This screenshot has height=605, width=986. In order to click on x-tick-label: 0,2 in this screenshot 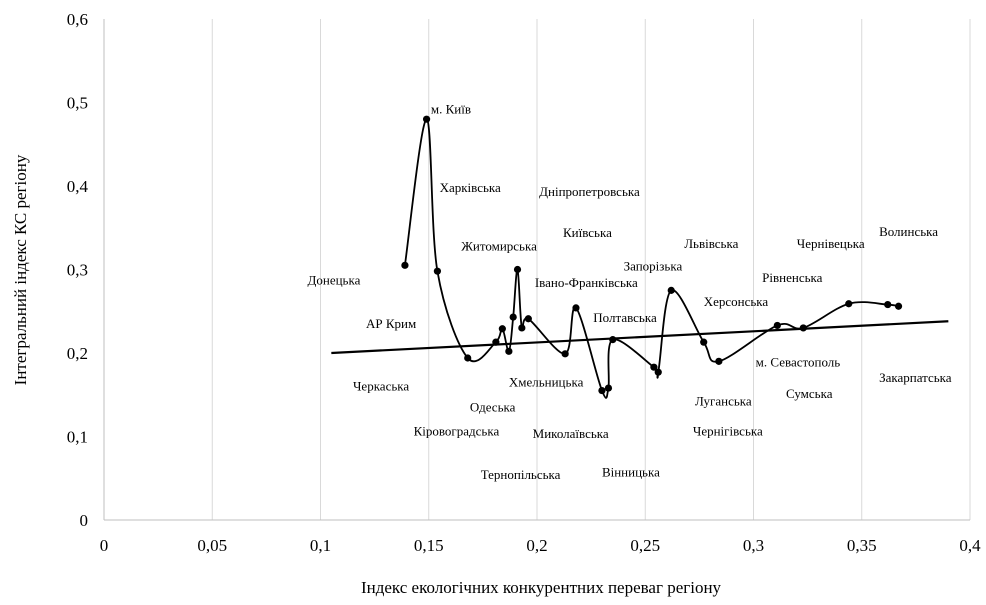, I will do `click(536, 545)`.